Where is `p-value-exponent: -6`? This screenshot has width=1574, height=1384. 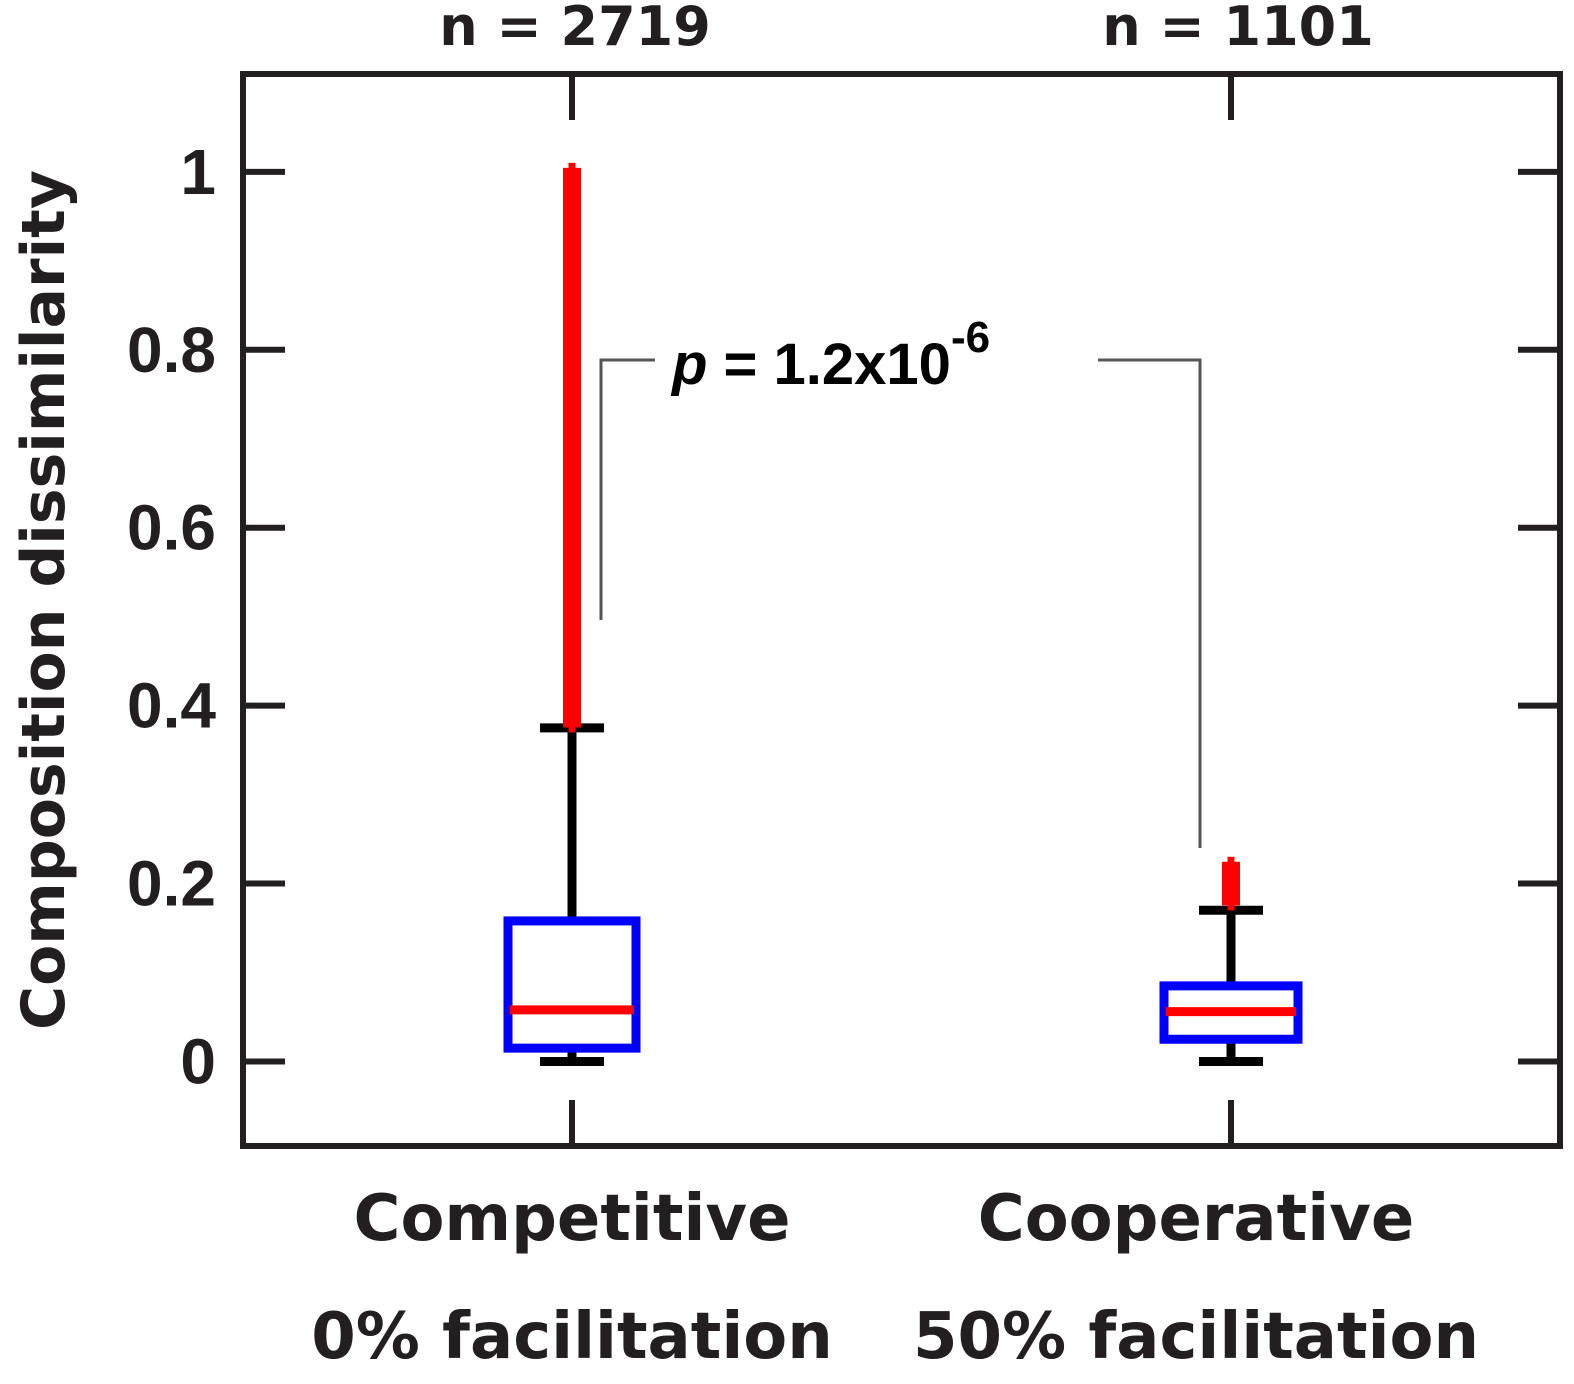
p-value-exponent: -6 is located at coordinates (970, 337).